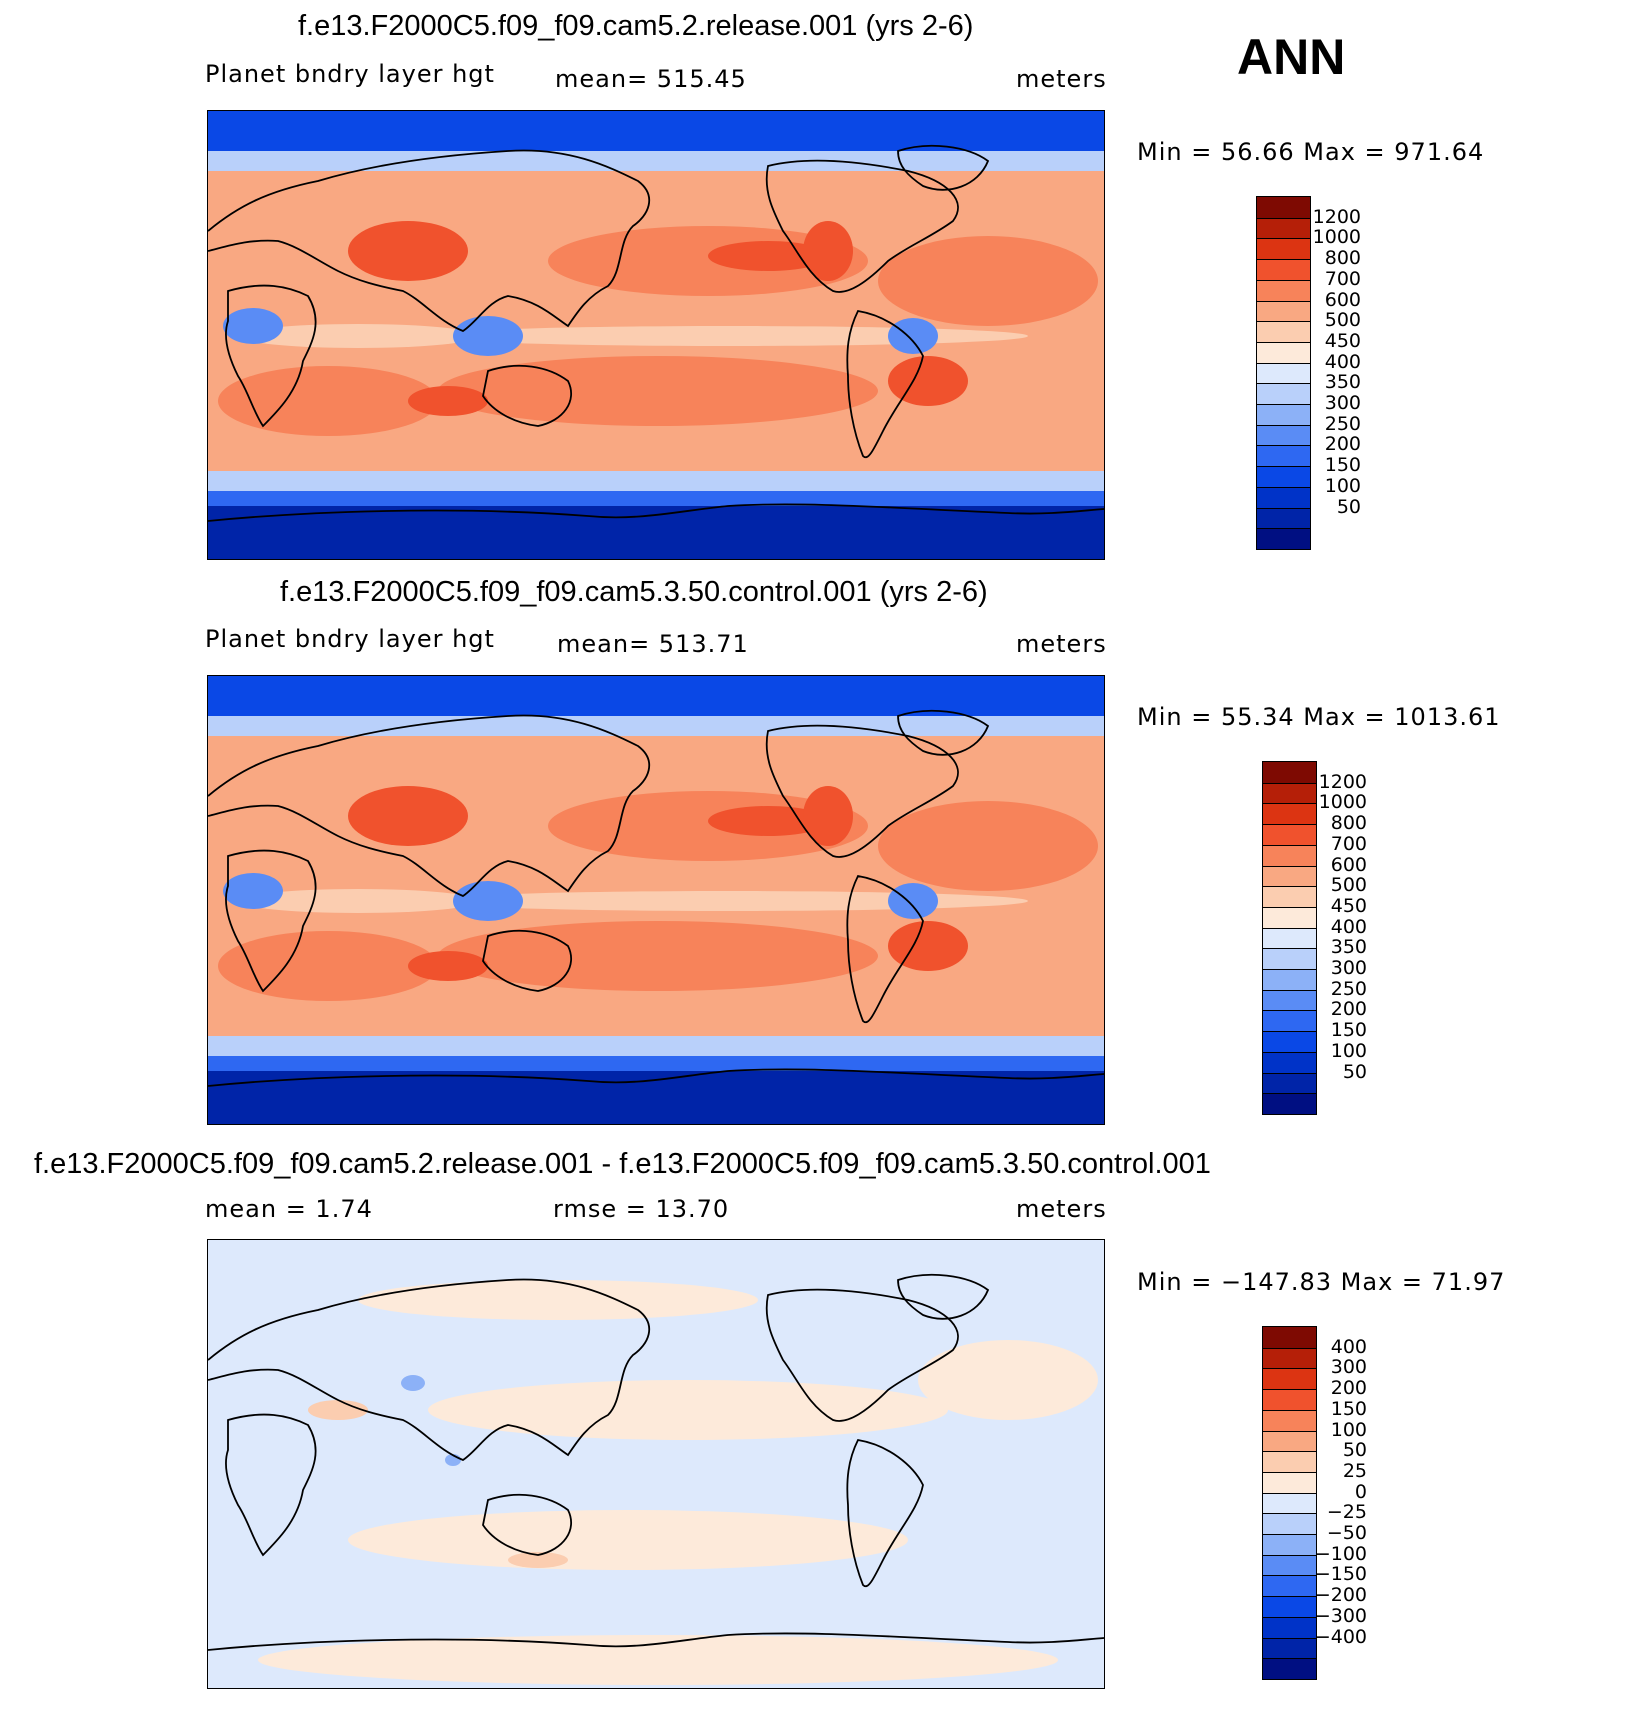 The image size is (1641, 1724). I want to click on panel-1-map, so click(656, 335).